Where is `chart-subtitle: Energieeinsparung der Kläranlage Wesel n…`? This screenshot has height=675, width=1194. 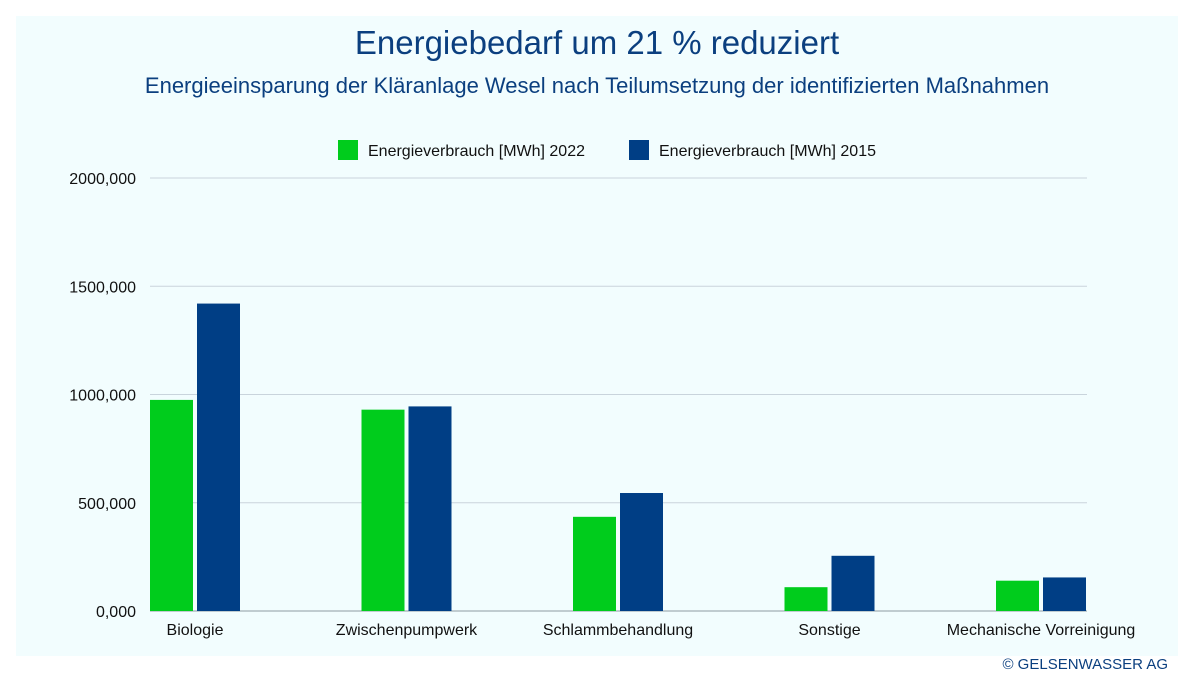 chart-subtitle: Energieeinsparung der Kläranlage Wesel n… is located at coordinates (597, 85).